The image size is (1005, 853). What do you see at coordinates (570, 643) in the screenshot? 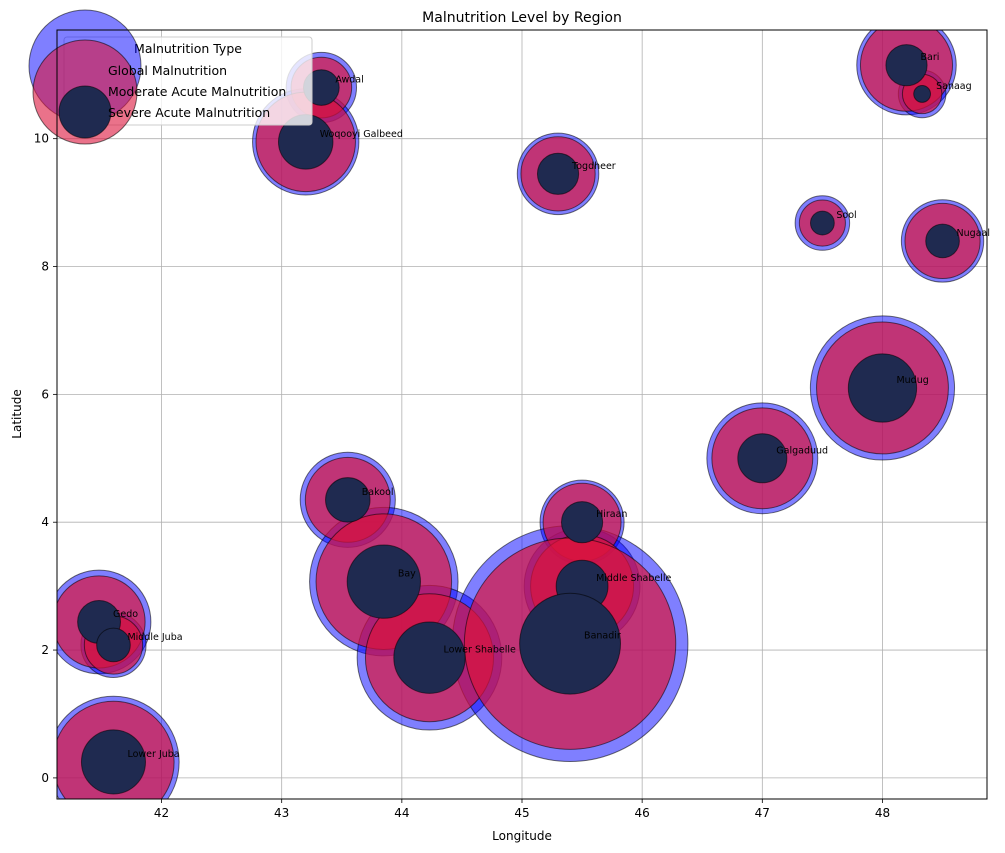
I see `severe-bubble-banadir` at bounding box center [570, 643].